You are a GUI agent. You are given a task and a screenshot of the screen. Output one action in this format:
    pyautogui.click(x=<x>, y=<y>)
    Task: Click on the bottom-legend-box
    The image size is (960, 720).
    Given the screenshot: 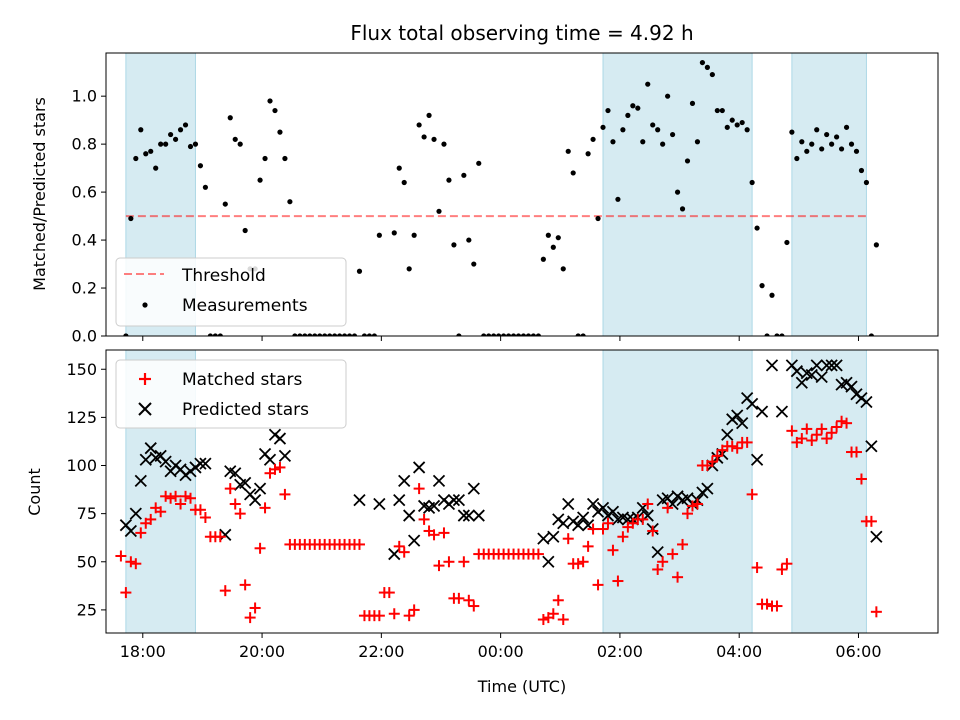 What is the action you would take?
    pyautogui.click(x=231, y=394)
    